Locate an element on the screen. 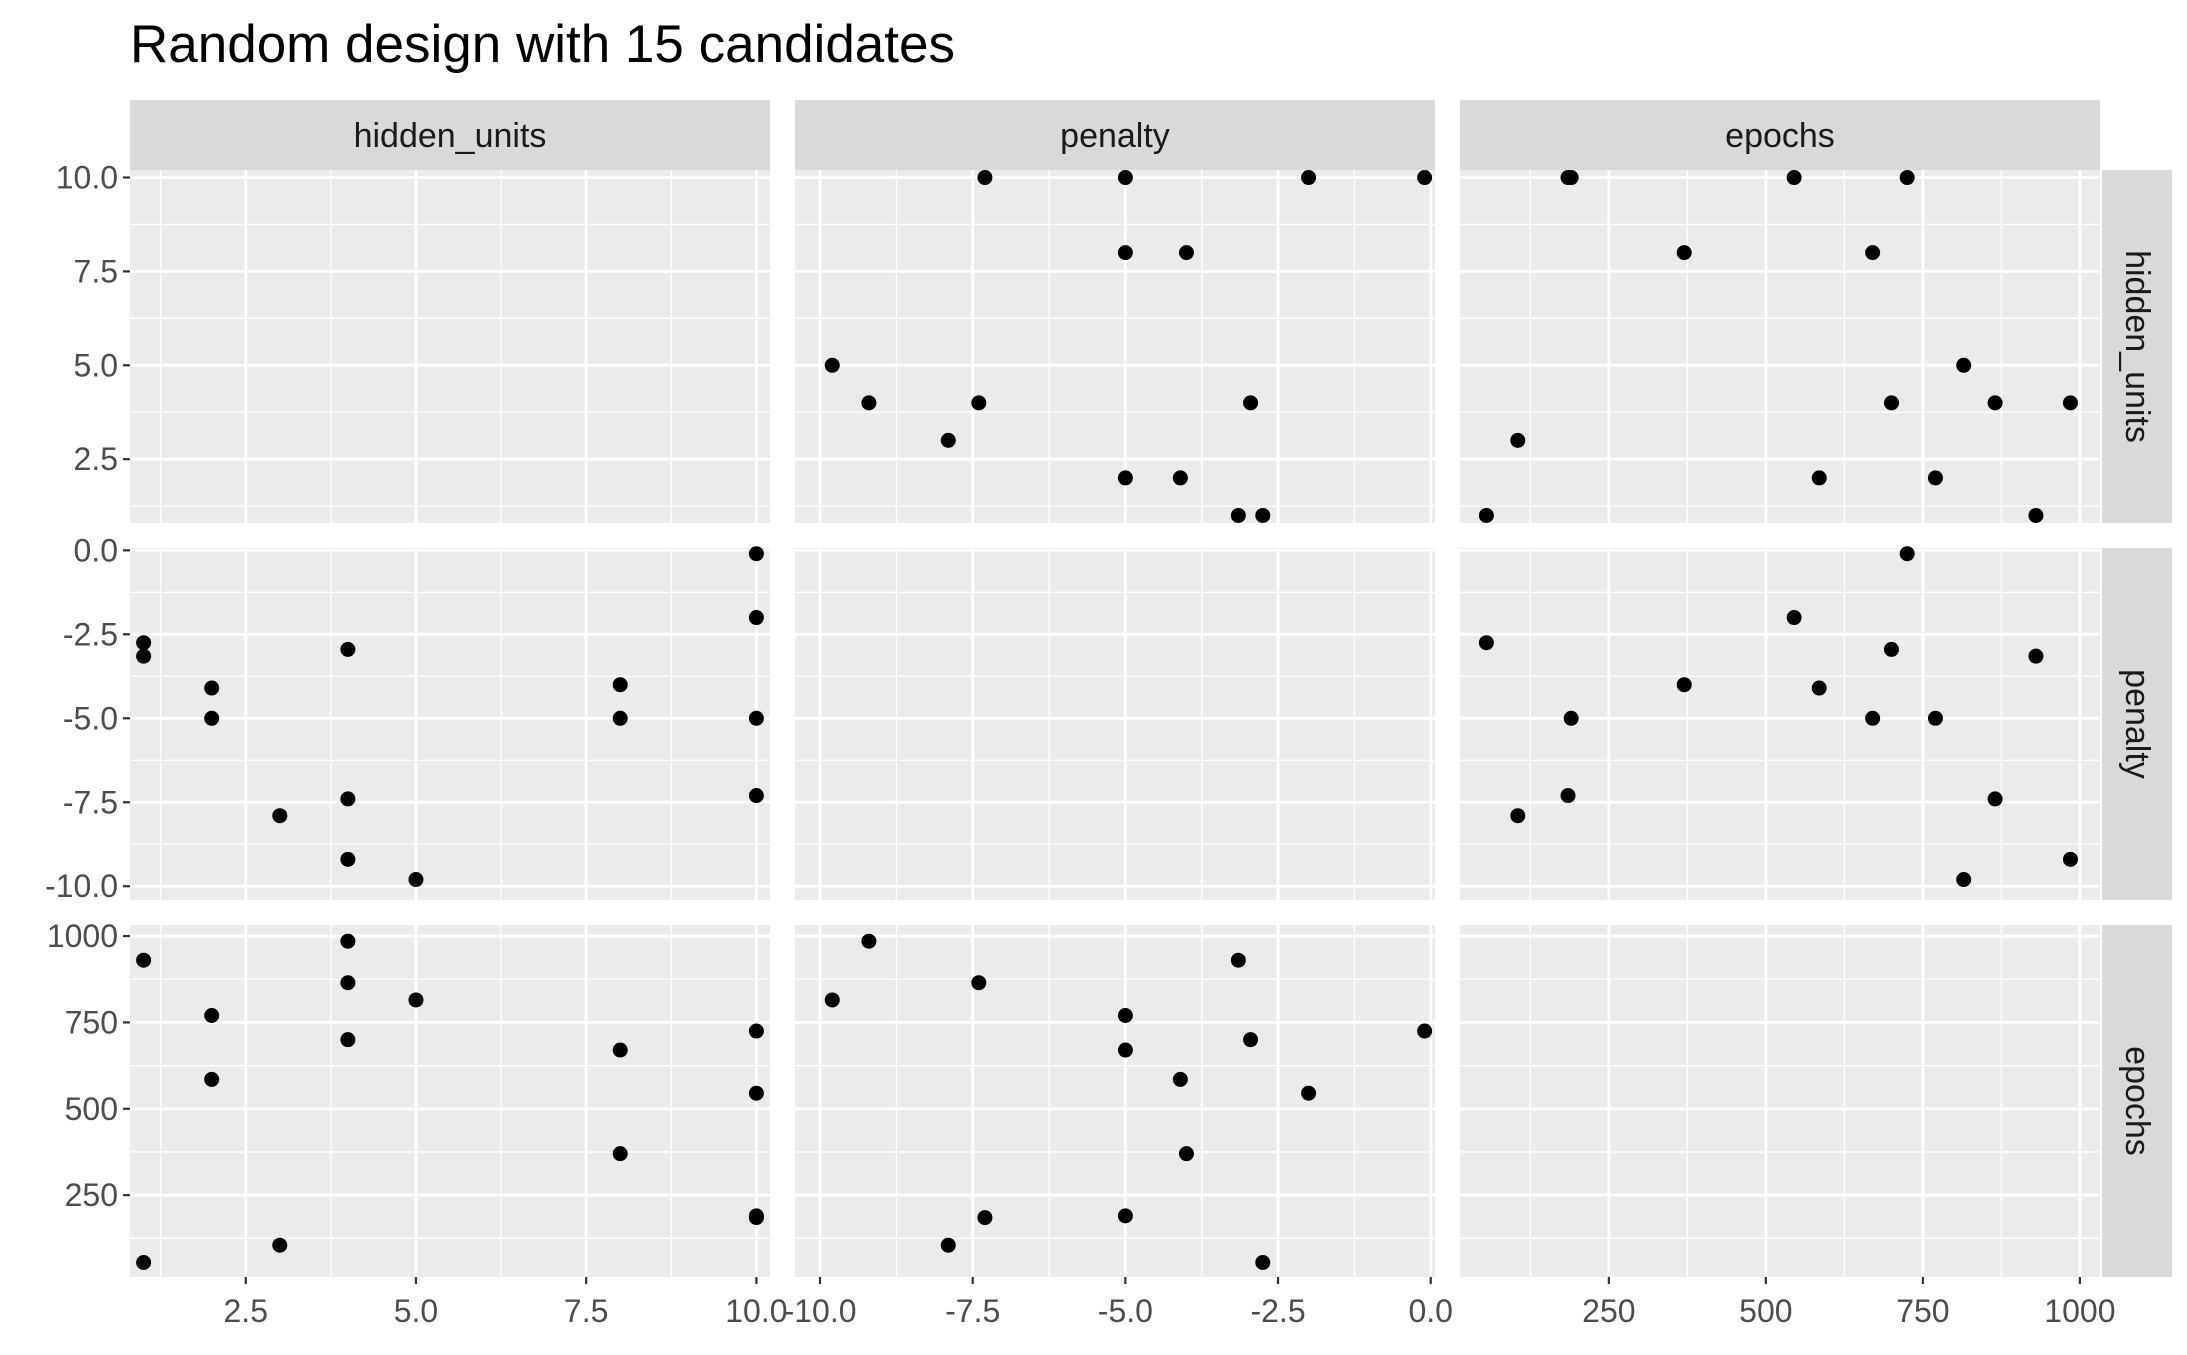  x-tick-label-hidden_units: 2.5 is located at coordinates (246, 1311).